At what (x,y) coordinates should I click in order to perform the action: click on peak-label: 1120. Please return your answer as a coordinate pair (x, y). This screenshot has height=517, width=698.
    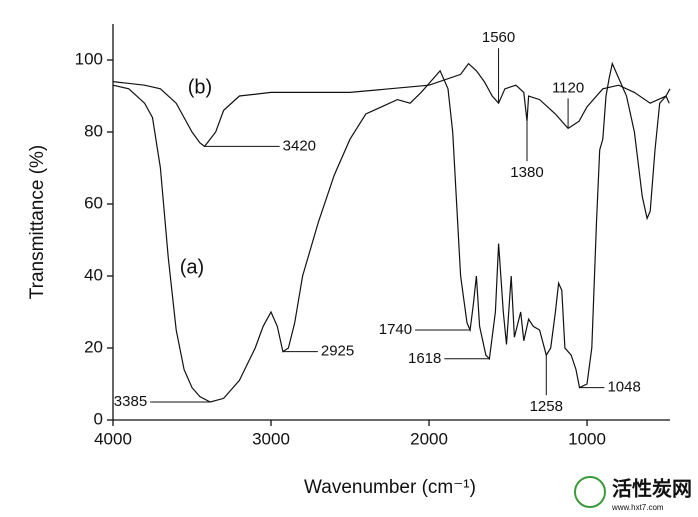
    Looking at the image, I should click on (568, 87).